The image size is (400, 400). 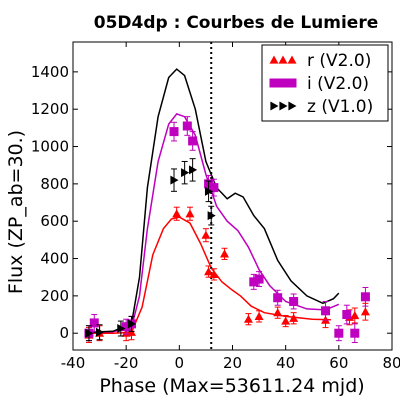 What do you see at coordinates (73, 363) in the screenshot?
I see `x-tick-label: -40` at bounding box center [73, 363].